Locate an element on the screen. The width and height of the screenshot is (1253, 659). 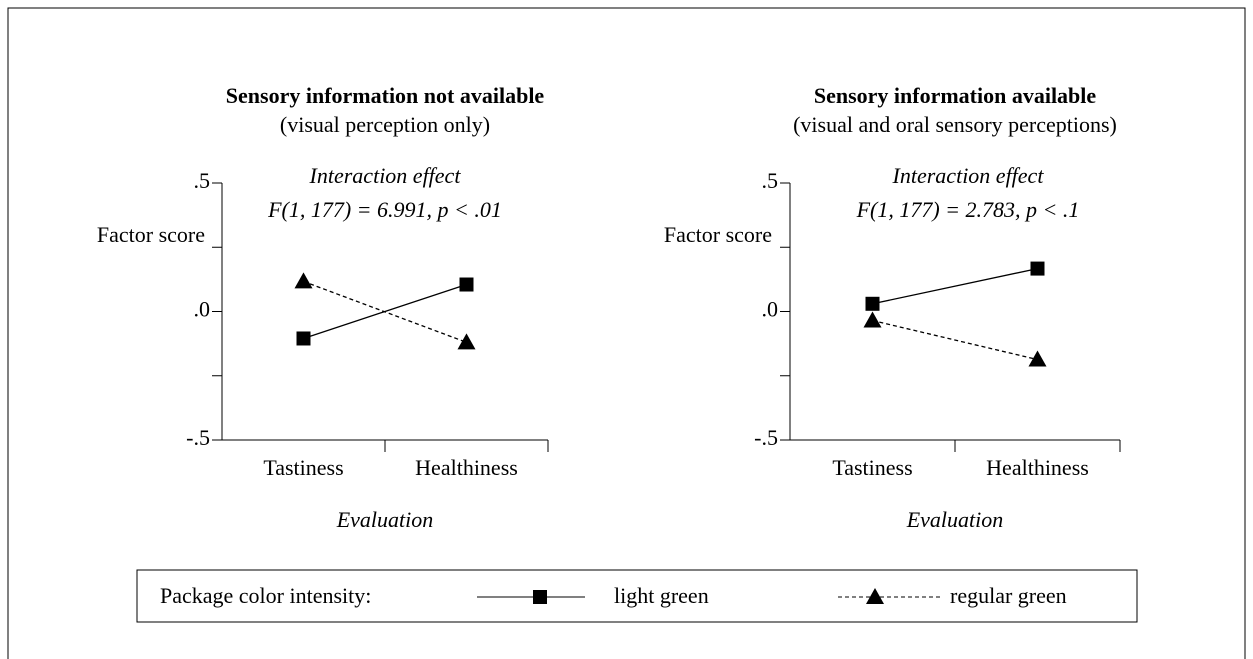
legend-label: regular green is located at coordinates (1008, 595).